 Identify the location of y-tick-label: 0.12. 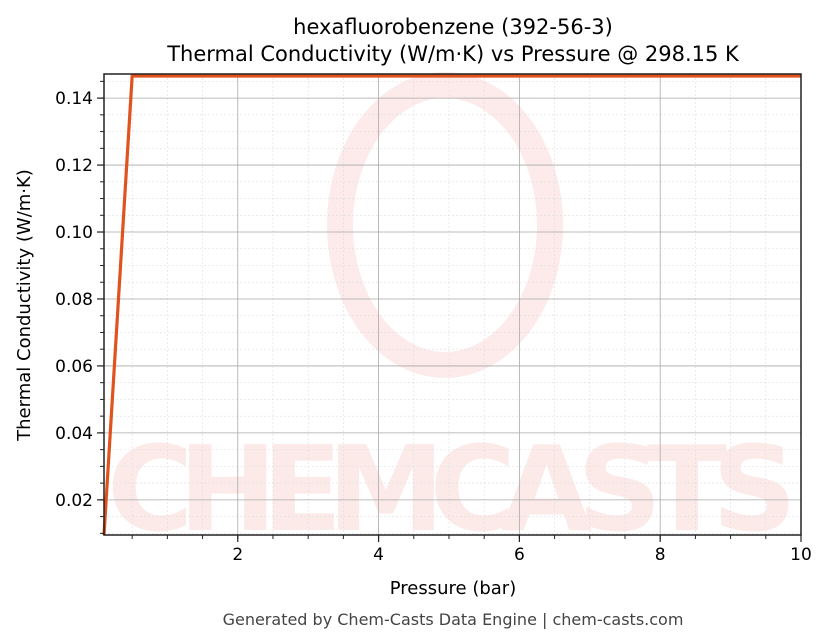
(74, 166).